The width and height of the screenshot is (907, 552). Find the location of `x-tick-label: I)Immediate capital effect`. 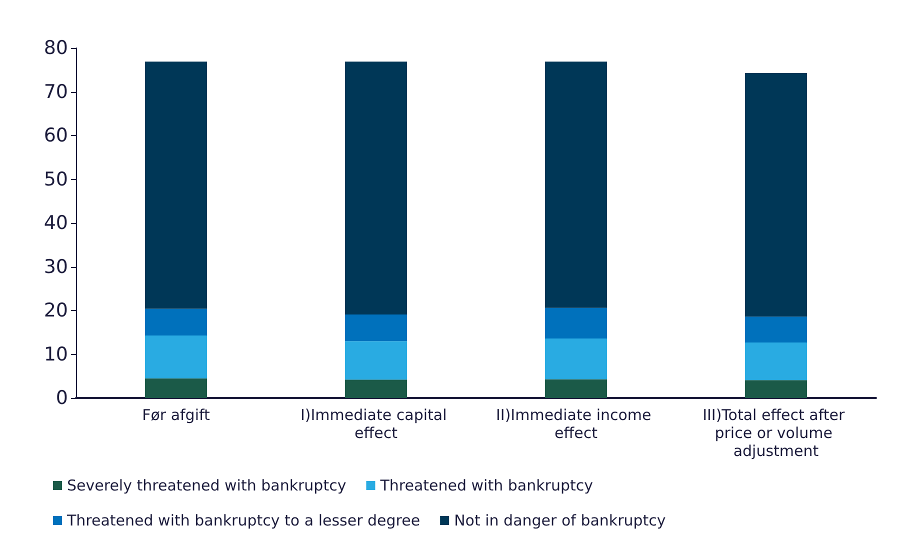

x-tick-label: I)Immediate capital effect is located at coordinates (376, 424).